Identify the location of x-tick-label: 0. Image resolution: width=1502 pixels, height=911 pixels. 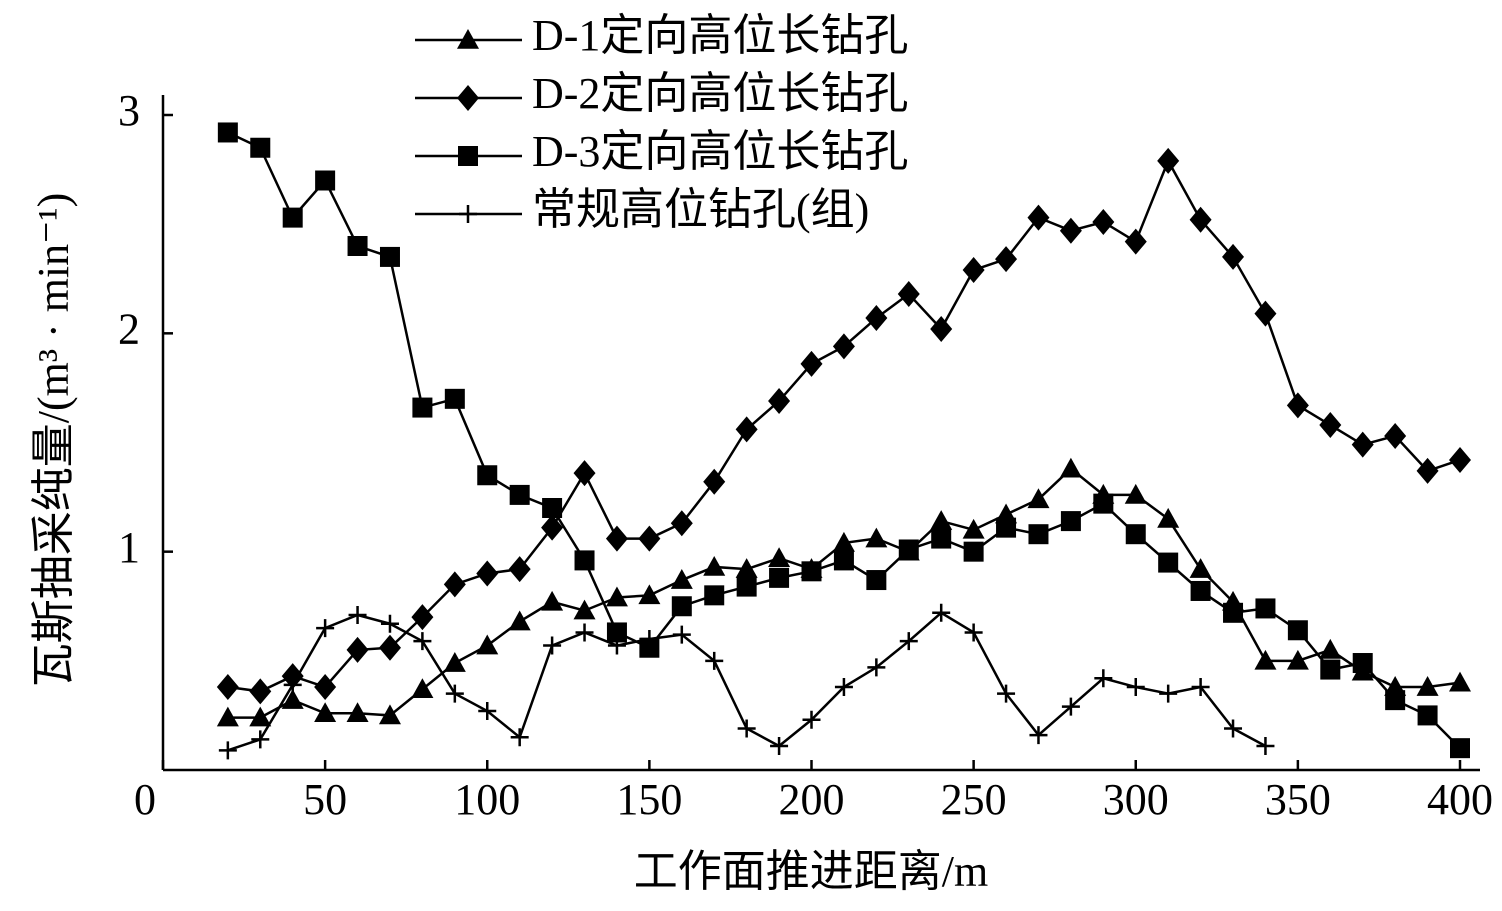
(145, 799).